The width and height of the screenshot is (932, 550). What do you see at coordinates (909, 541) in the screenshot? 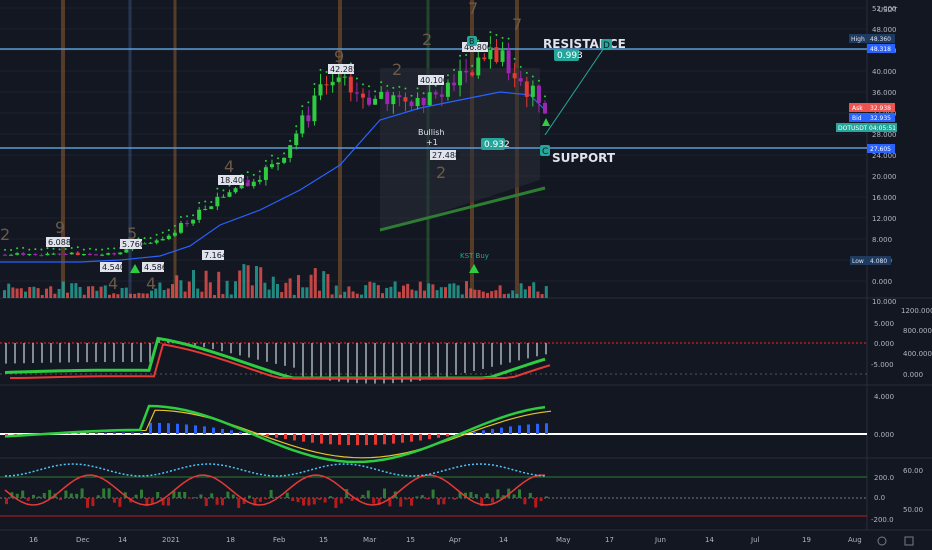
I see `fullscreen-icon` at bounding box center [909, 541].